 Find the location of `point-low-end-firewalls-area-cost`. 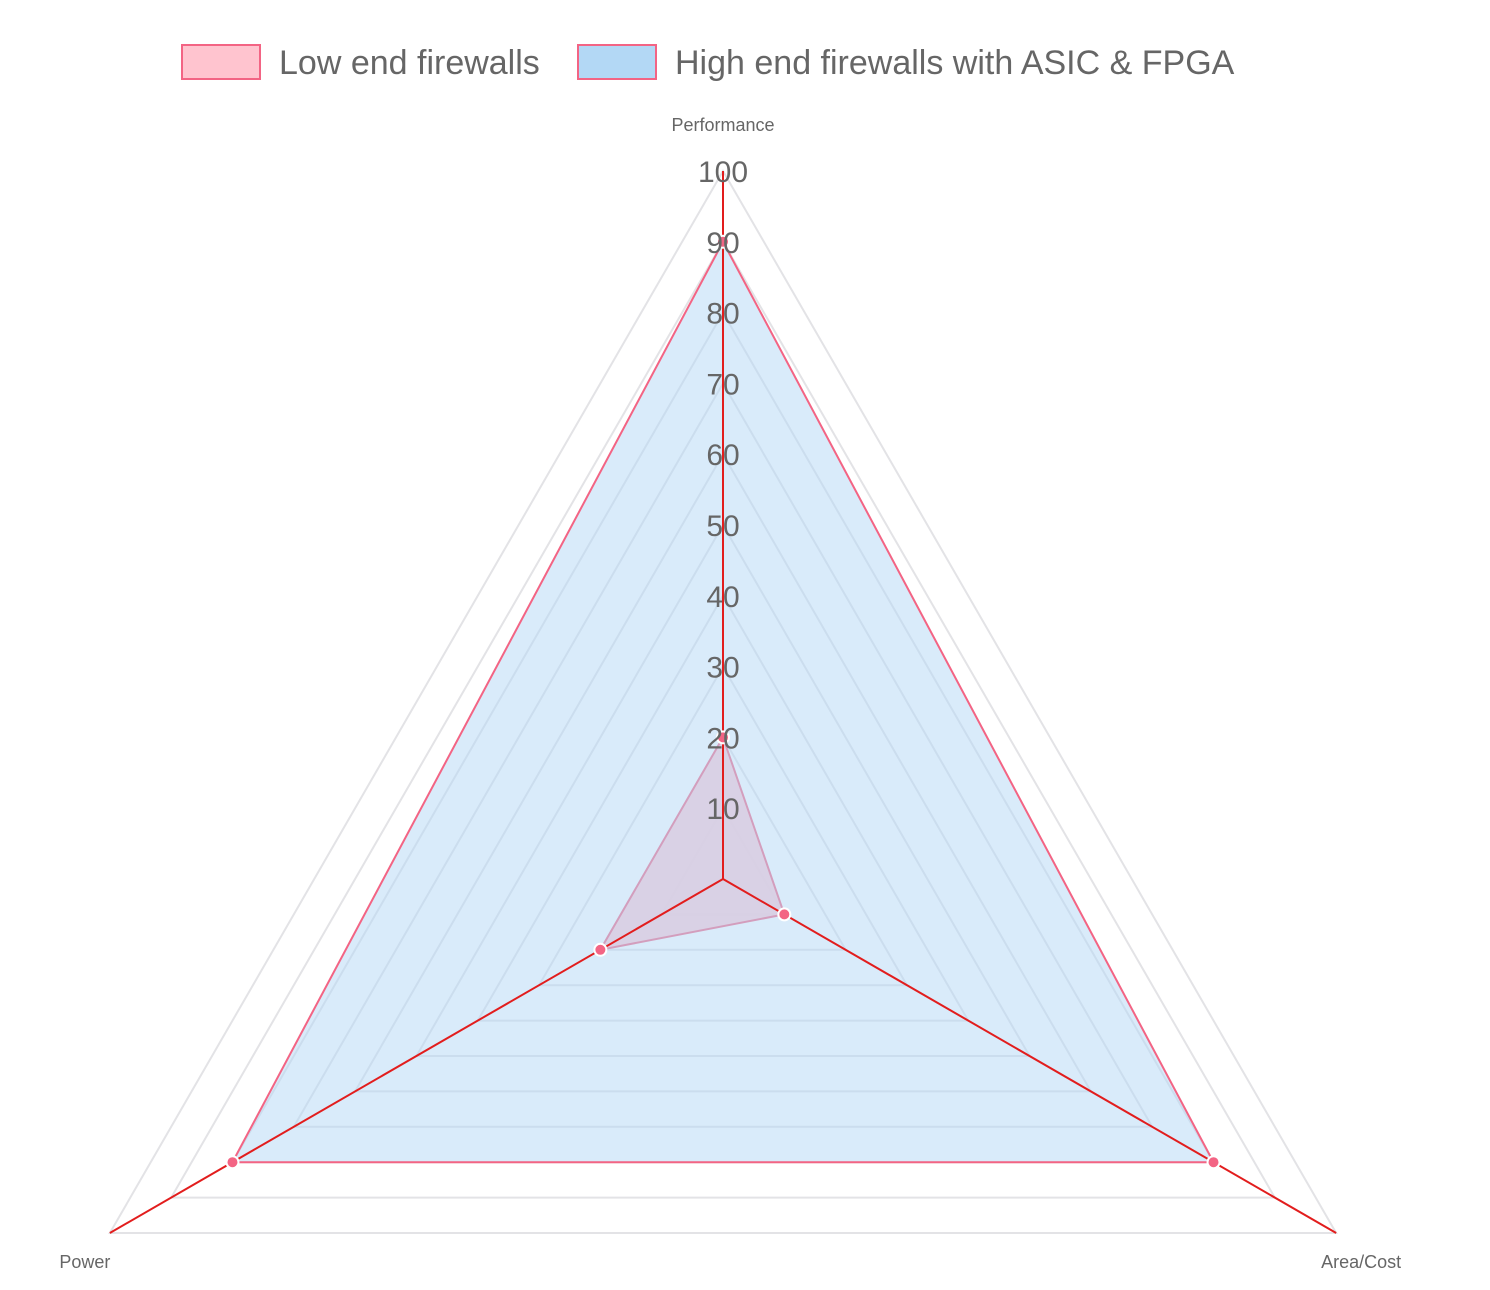

point-low-end-firewalls-area-cost is located at coordinates (784, 914).